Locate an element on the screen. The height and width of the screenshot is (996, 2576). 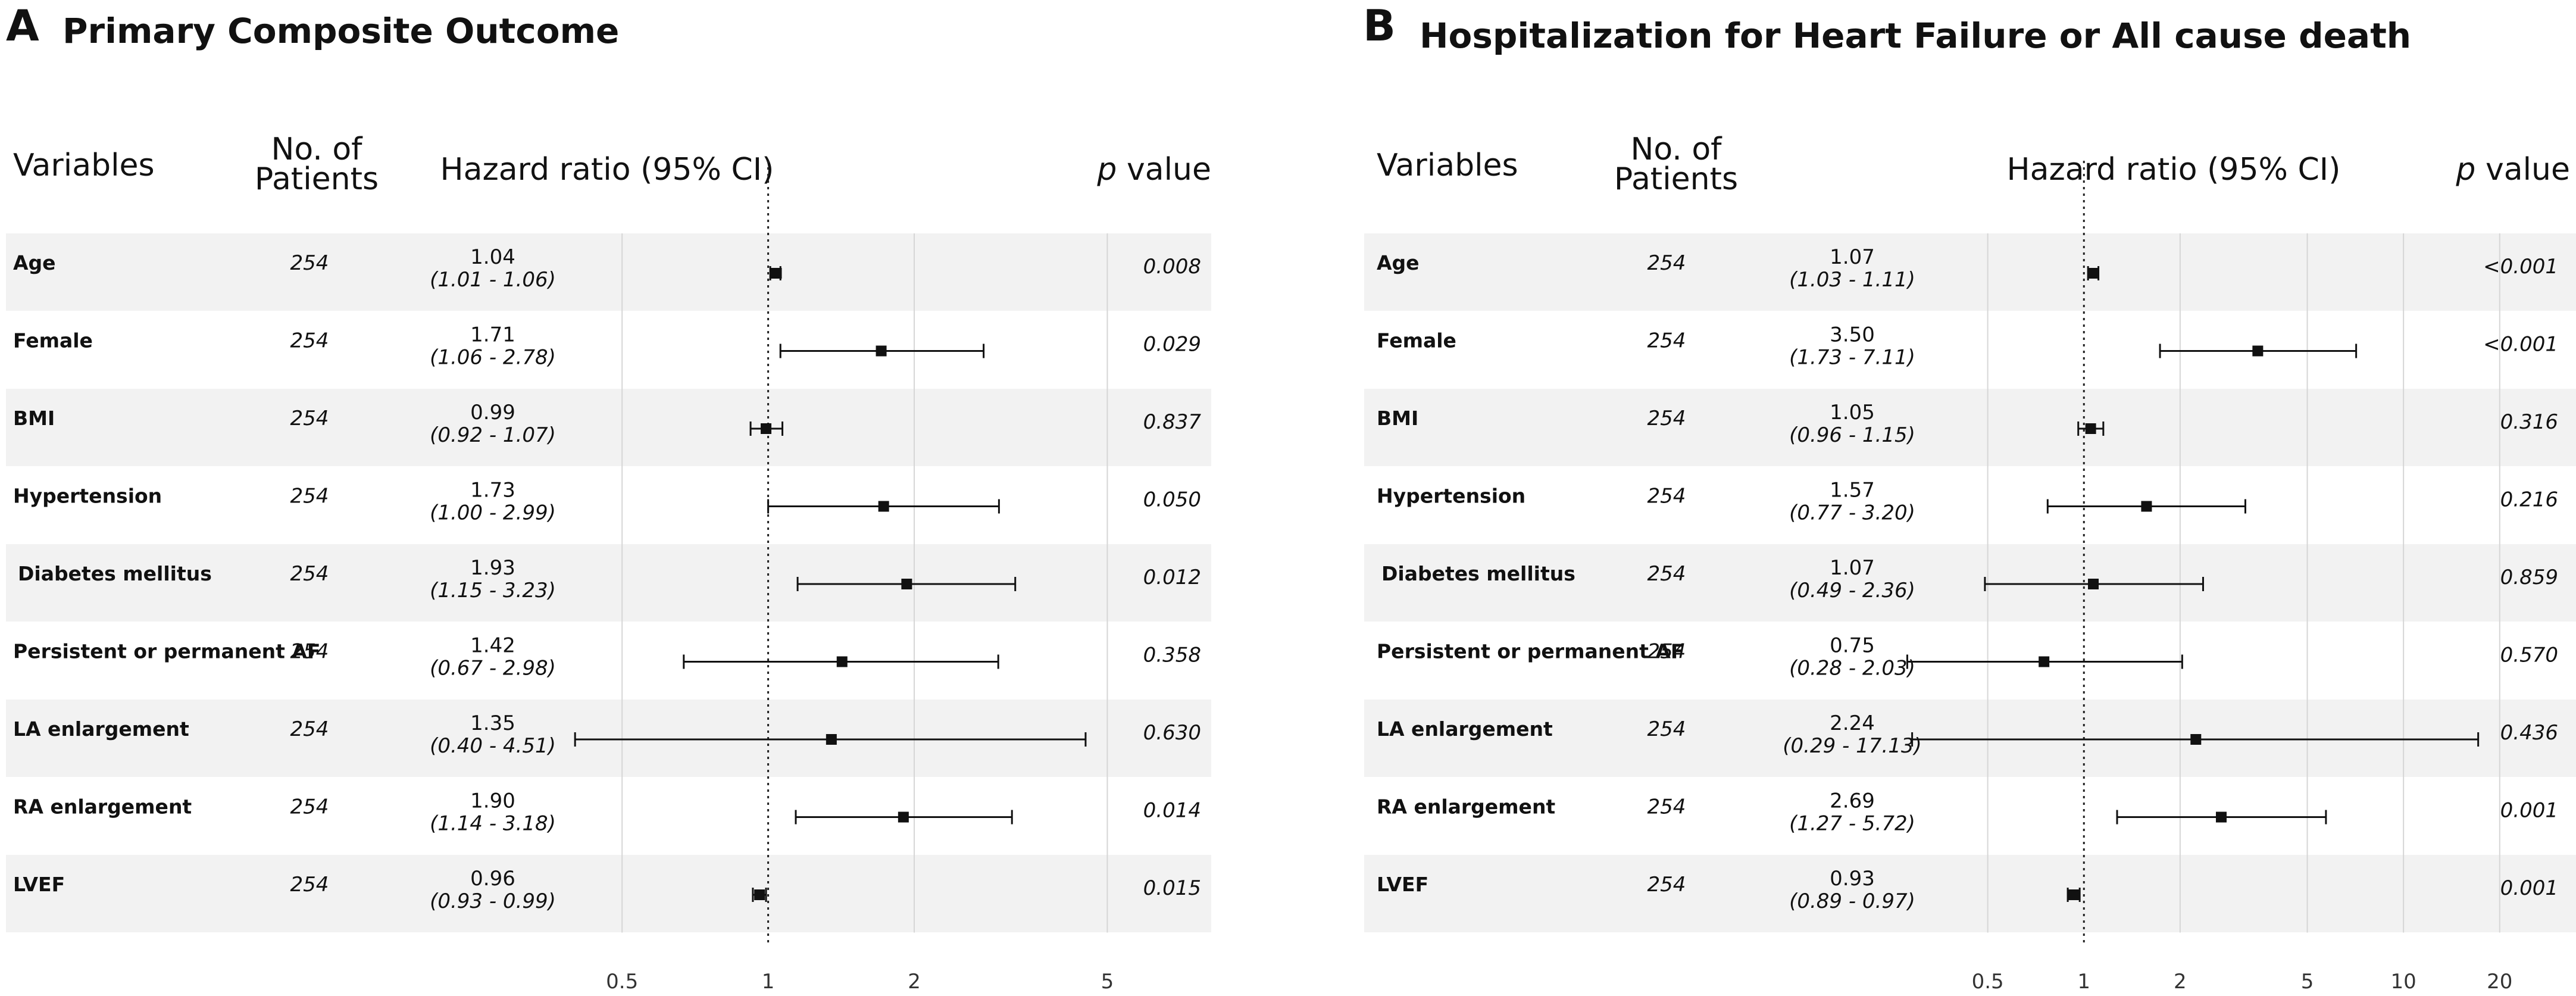
variable-label: LA enlargement is located at coordinates (1465, 729).